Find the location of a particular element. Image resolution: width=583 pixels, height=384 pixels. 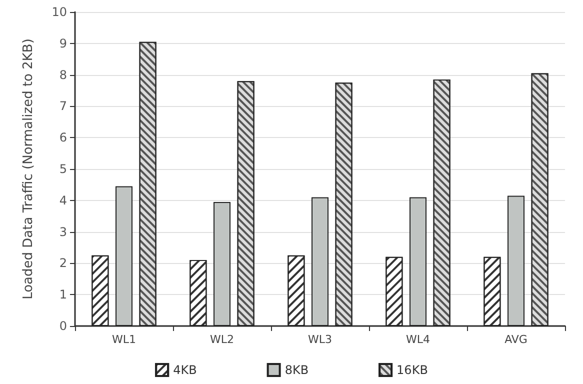

y-tick-label: 4 is located at coordinates (63, 200).